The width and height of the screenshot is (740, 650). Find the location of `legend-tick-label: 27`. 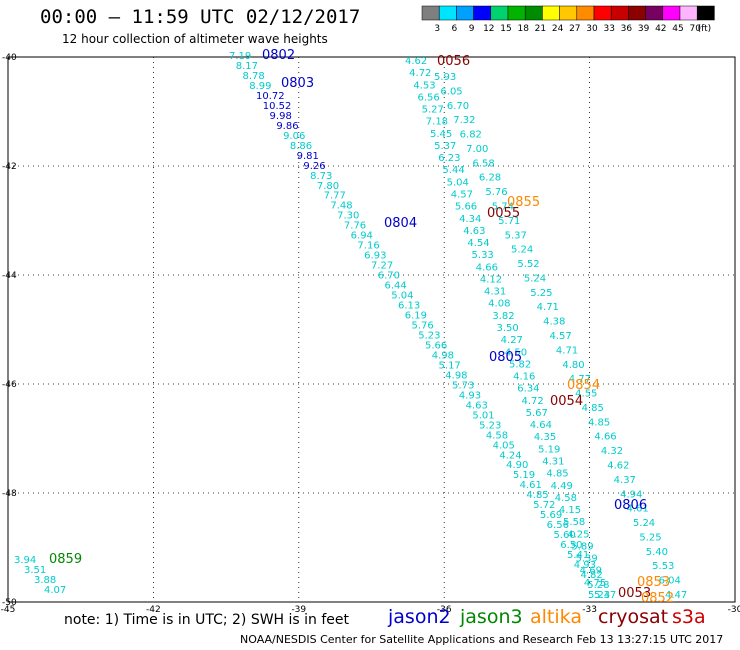

legend-tick-label: 27 is located at coordinates (574, 29).